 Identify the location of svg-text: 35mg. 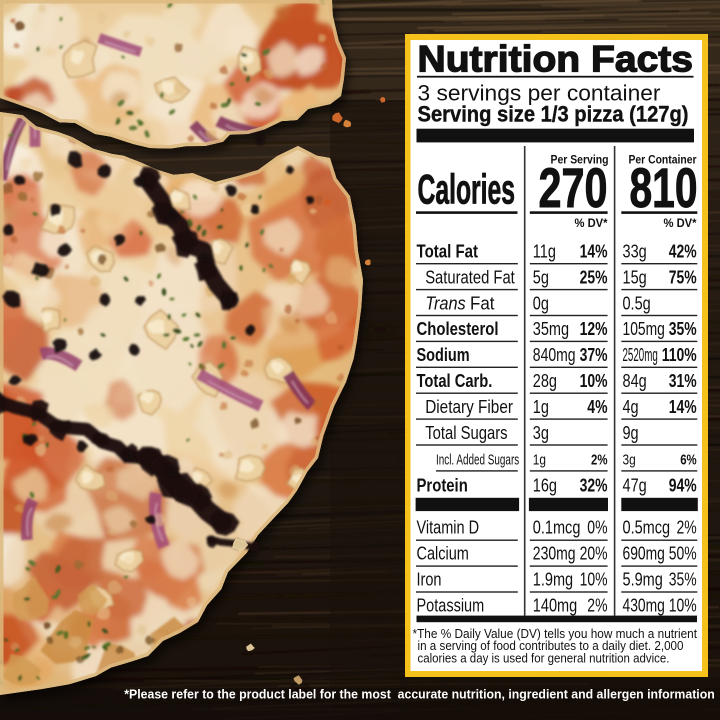
(551, 328).